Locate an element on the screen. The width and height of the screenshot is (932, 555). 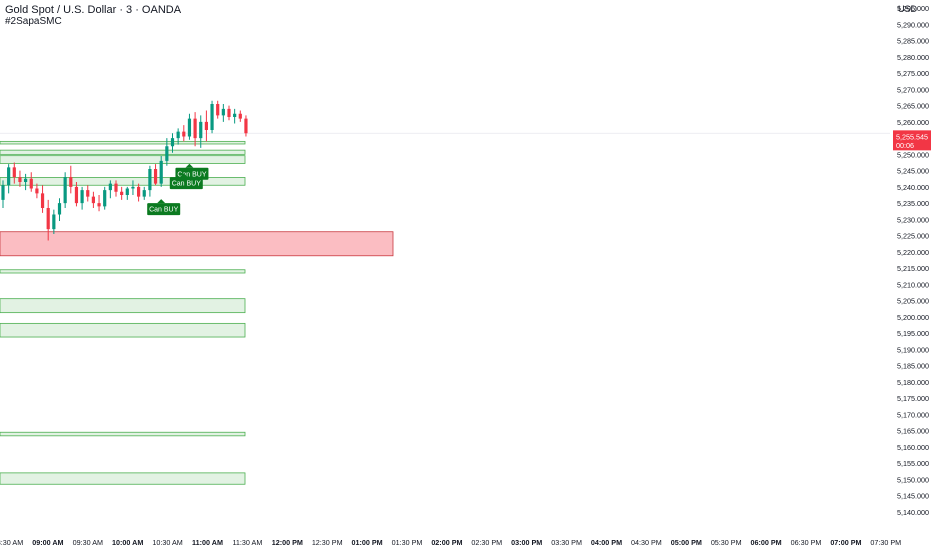
y-tick-label: 5,280.000 is located at coordinates (913, 57).